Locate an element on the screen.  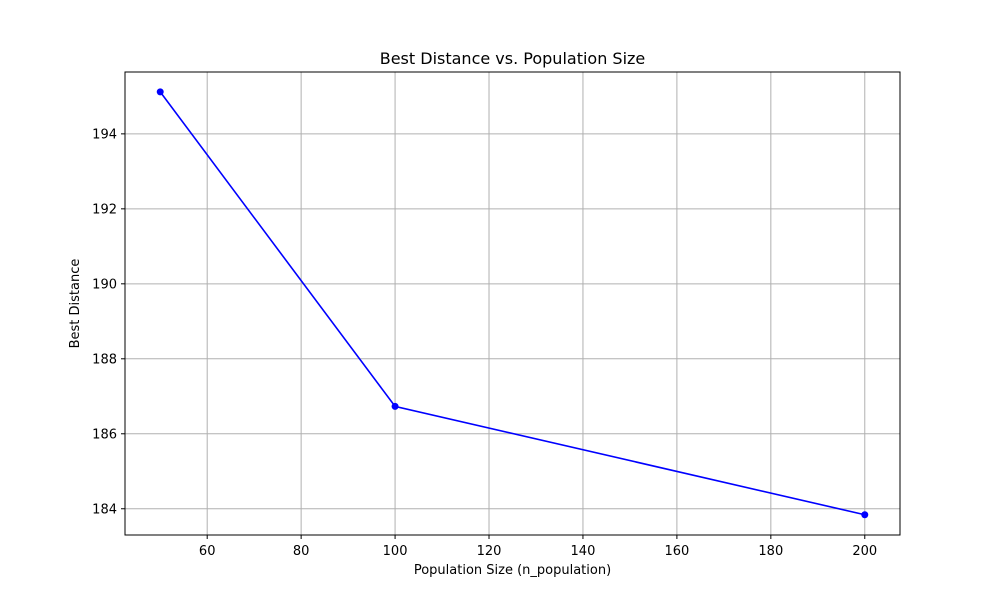
x-tick-label: 200 is located at coordinates (864, 551).